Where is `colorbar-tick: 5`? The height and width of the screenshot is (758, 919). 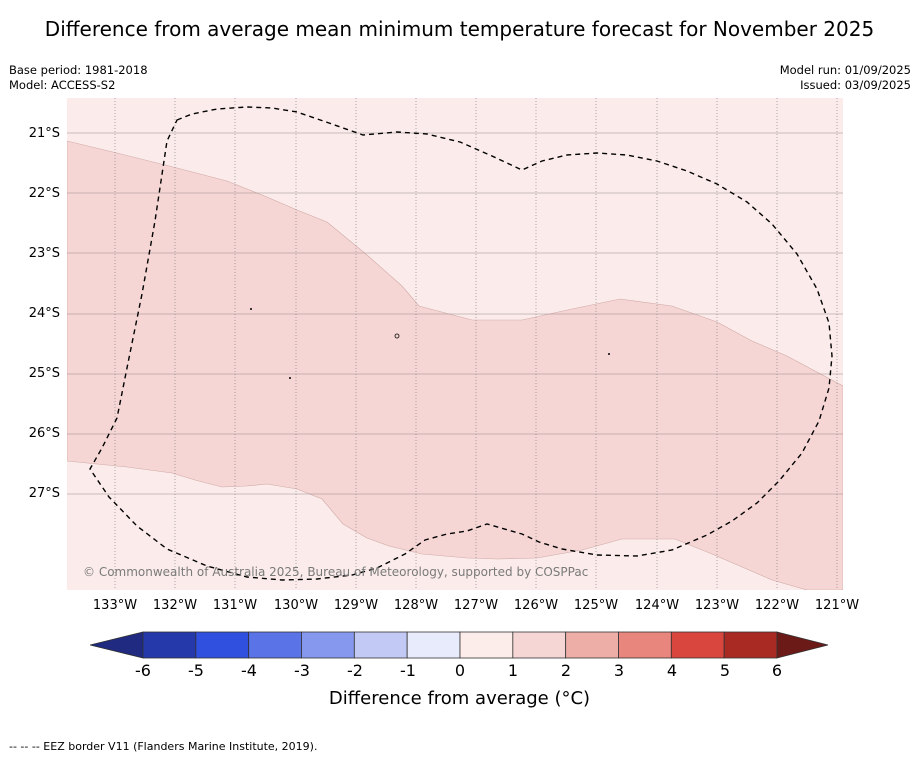
colorbar-tick: 5 is located at coordinates (725, 670).